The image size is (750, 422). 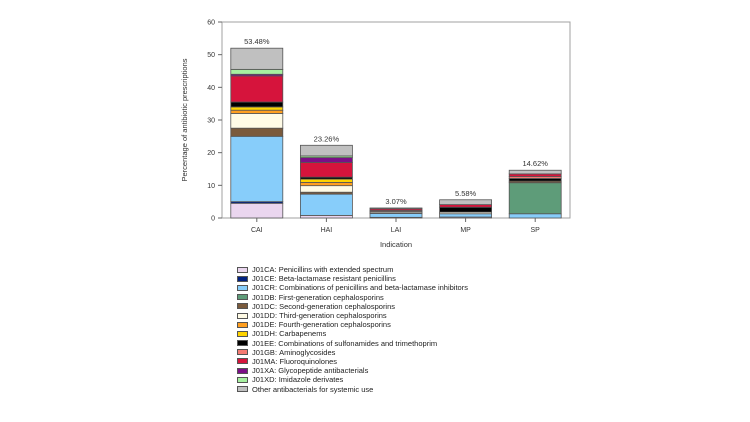 I want to click on x-tick-label: SP, so click(x=536, y=230).